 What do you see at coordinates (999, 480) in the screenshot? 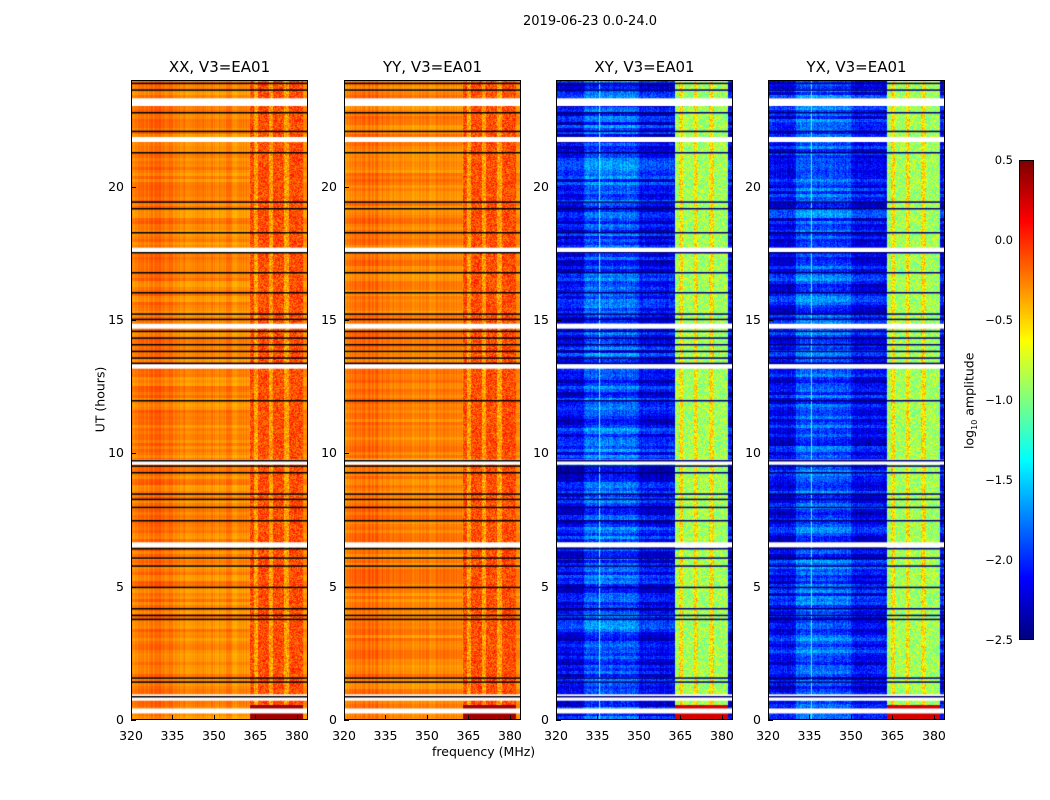
I see `colorbar-tick-label: −1.5` at bounding box center [999, 480].